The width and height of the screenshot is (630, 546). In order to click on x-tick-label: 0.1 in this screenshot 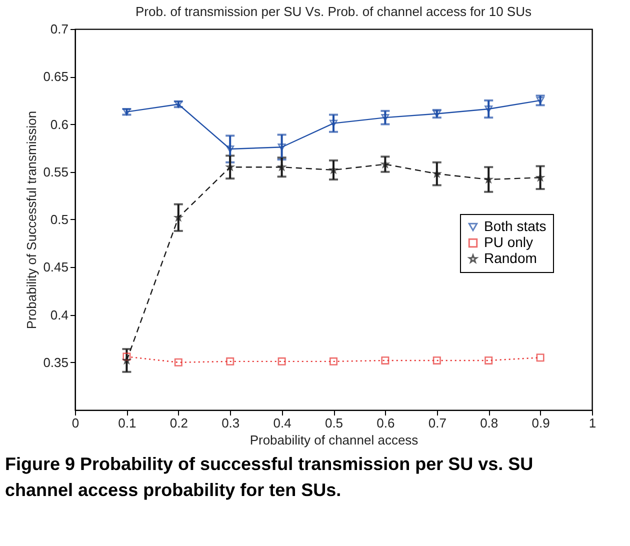, I will do `click(127, 423)`.